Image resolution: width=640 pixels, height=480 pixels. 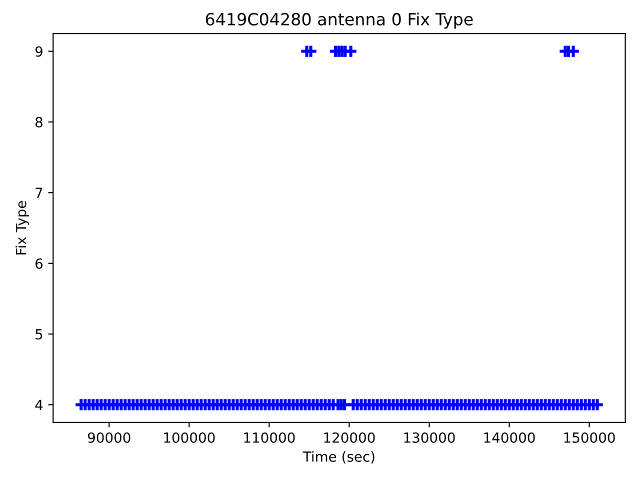 What do you see at coordinates (589, 437) in the screenshot?
I see `x-tick-label: 150000` at bounding box center [589, 437].